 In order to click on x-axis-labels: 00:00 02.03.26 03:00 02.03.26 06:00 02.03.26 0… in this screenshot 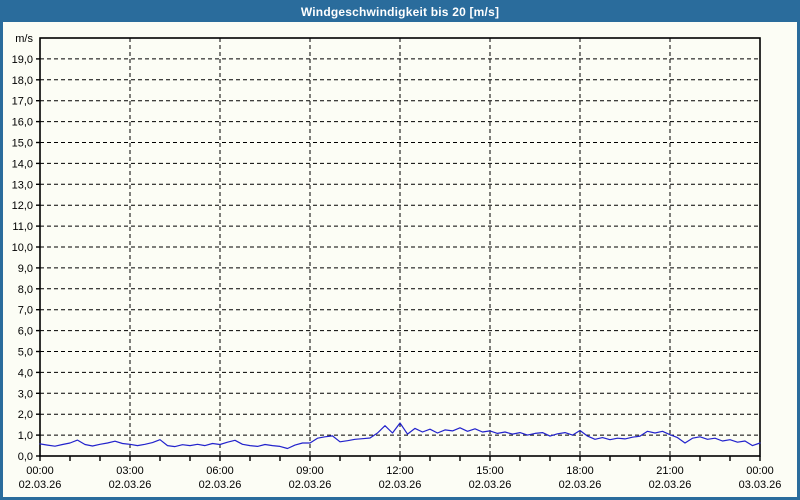, I will do `click(400, 478)`.